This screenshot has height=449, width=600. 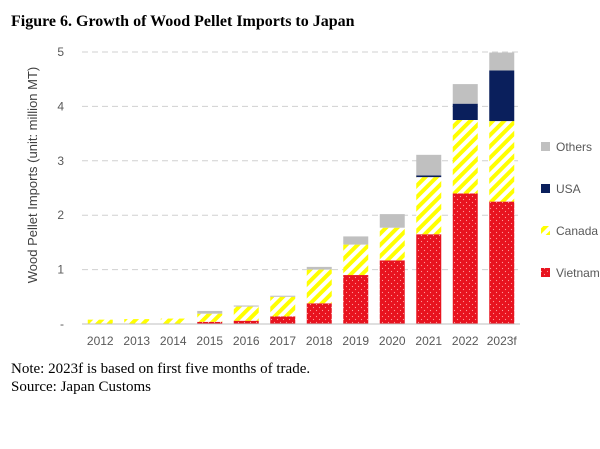 What do you see at coordinates (60, 106) in the screenshot?
I see `y-tick-label-4: 4` at bounding box center [60, 106].